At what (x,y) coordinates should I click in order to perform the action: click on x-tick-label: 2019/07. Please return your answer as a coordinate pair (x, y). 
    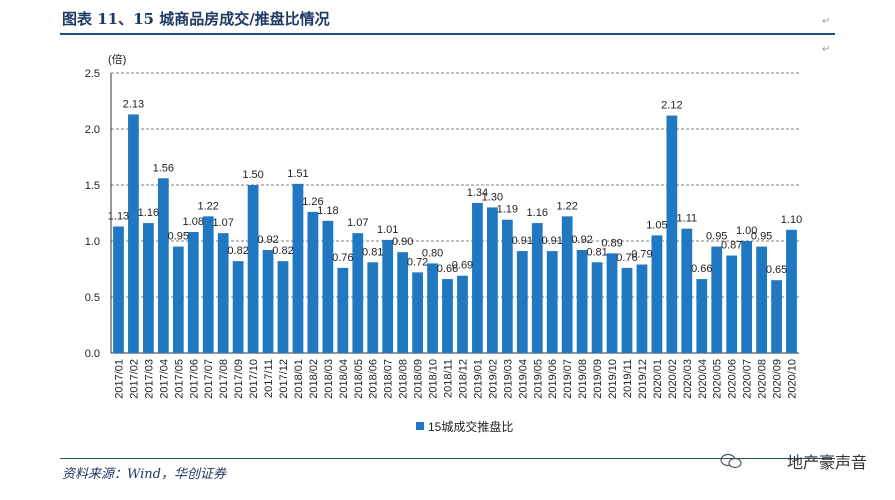
    Looking at the image, I should click on (568, 379).